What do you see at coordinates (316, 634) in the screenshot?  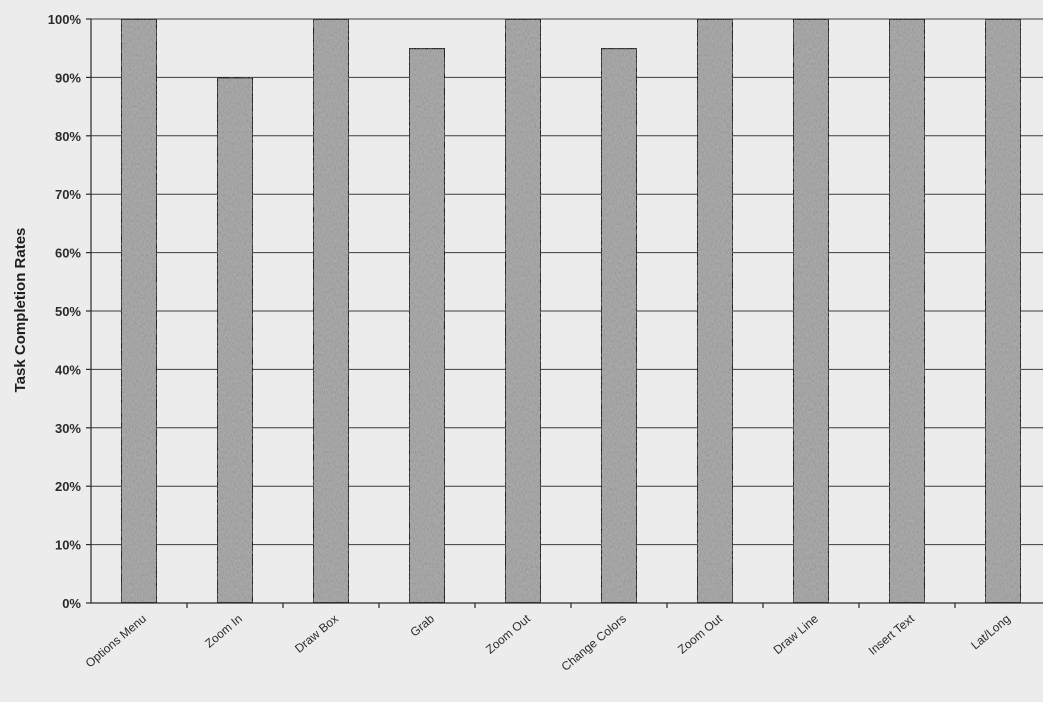 I see `x-tick-label: Draw Box` at bounding box center [316, 634].